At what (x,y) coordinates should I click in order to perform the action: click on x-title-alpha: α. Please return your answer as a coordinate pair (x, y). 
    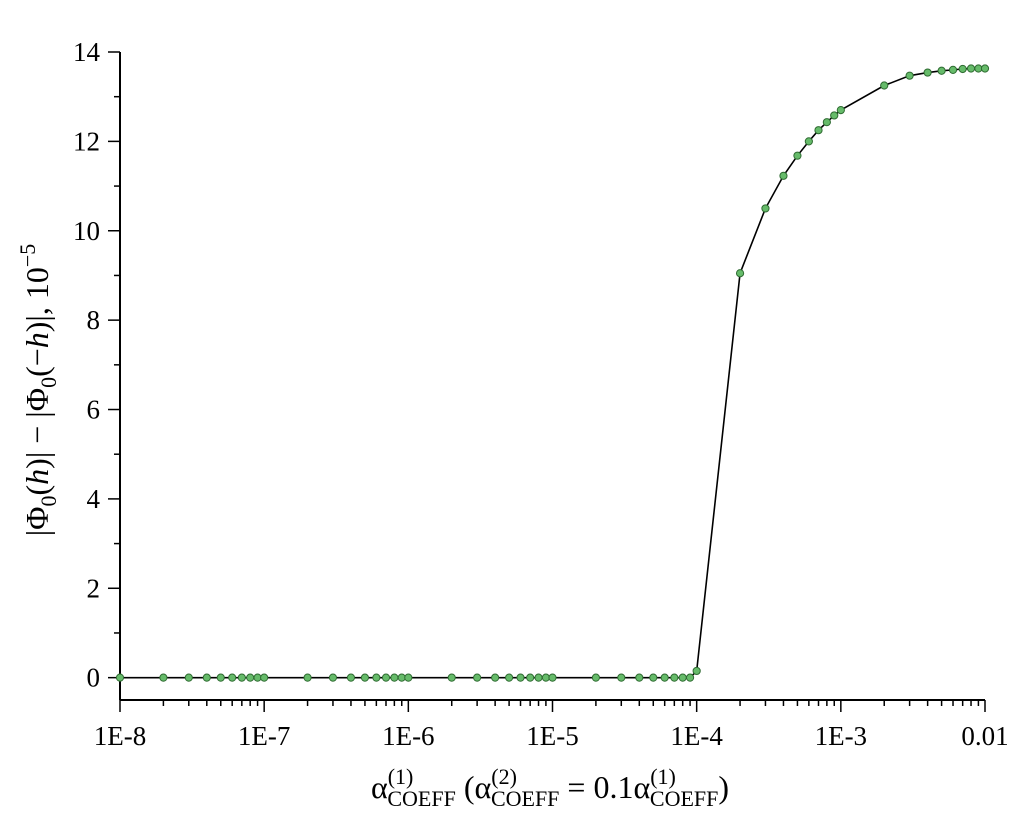
    Looking at the image, I should click on (379, 787).